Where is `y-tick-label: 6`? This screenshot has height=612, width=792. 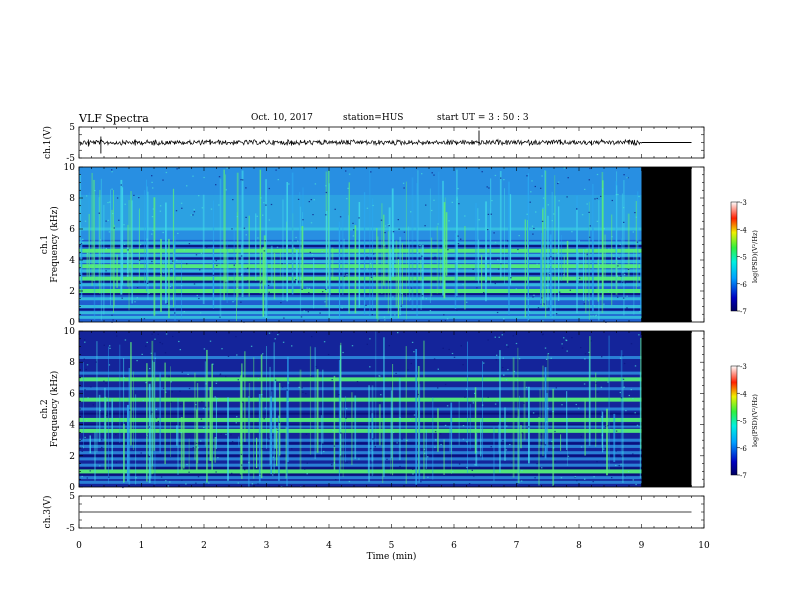 y-tick-label: 6 is located at coordinates (72, 230).